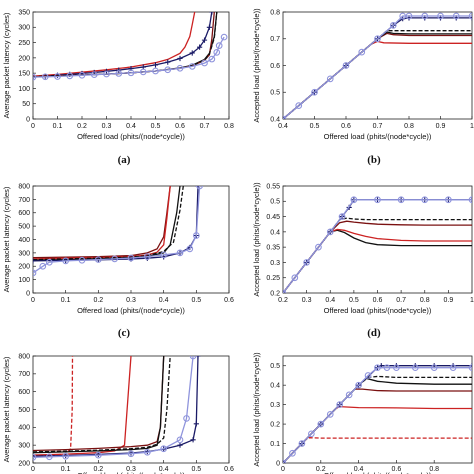  Describe the element at coordinates (24, 410) in the screenshot. I see `y-tick-label: 500` at that location.